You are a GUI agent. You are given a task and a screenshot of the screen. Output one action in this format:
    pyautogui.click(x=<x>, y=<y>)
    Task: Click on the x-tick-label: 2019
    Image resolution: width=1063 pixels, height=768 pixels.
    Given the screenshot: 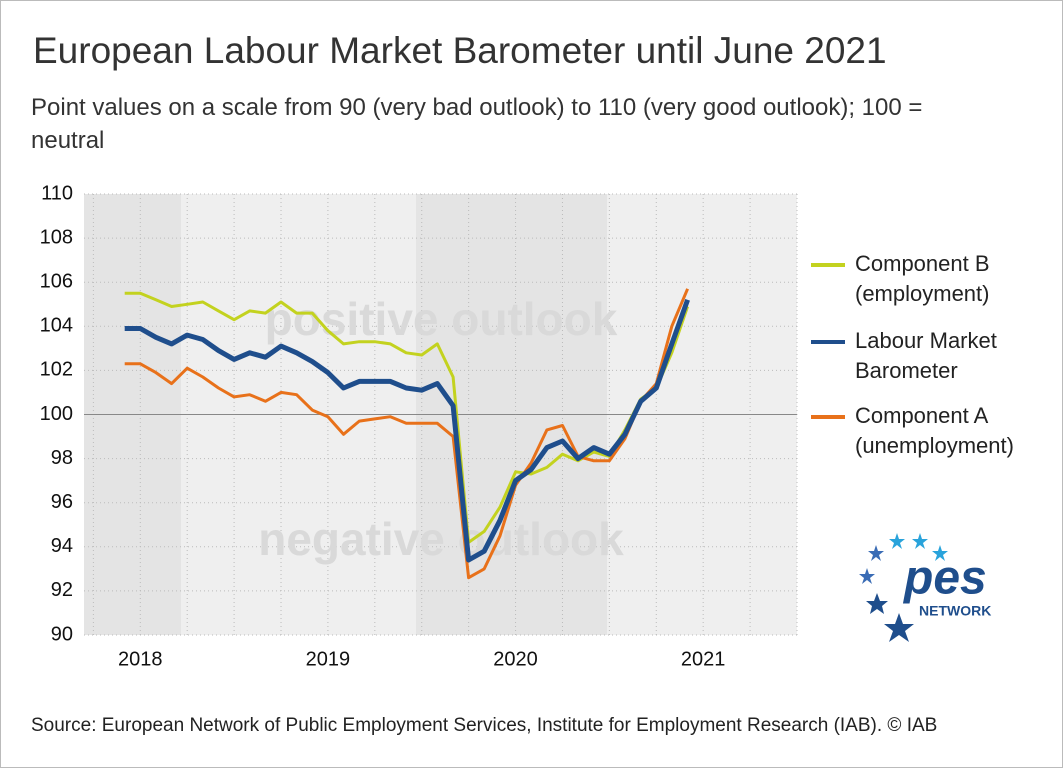 What is the action you would take?
    pyautogui.click(x=328, y=659)
    